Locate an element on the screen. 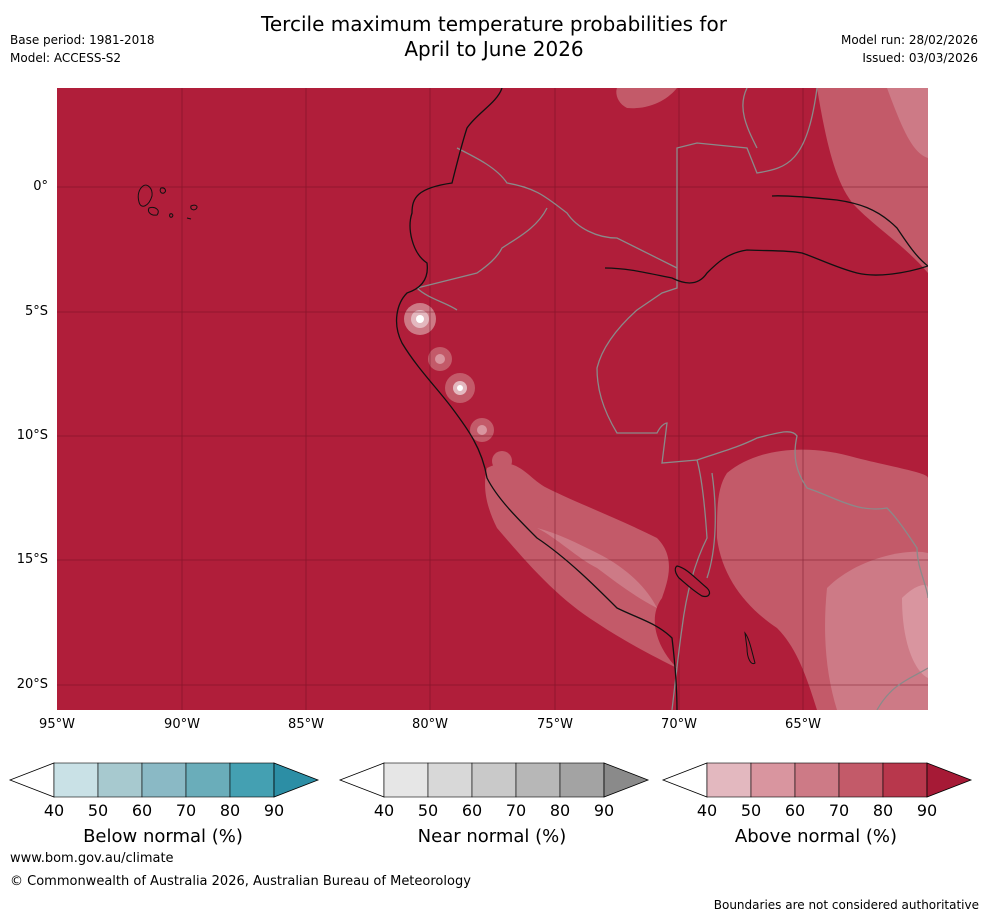 This screenshot has height=919, width=988. lat-label: 10°S is located at coordinates (32, 435).